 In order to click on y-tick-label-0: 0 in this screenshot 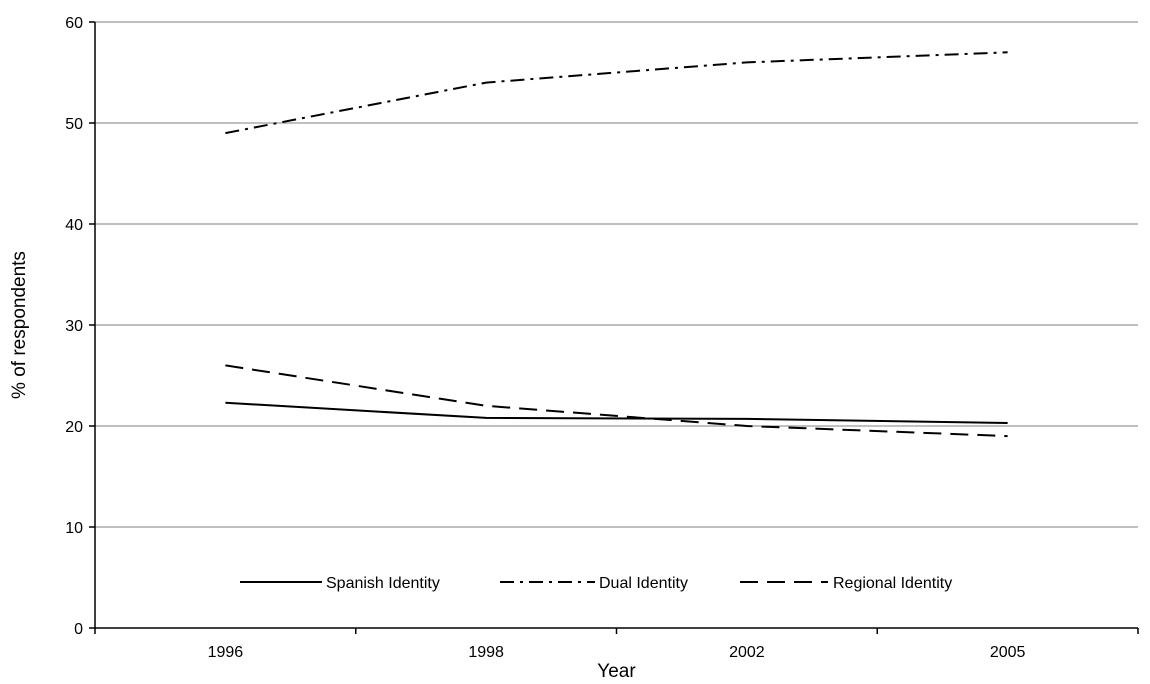, I will do `click(78, 629)`.